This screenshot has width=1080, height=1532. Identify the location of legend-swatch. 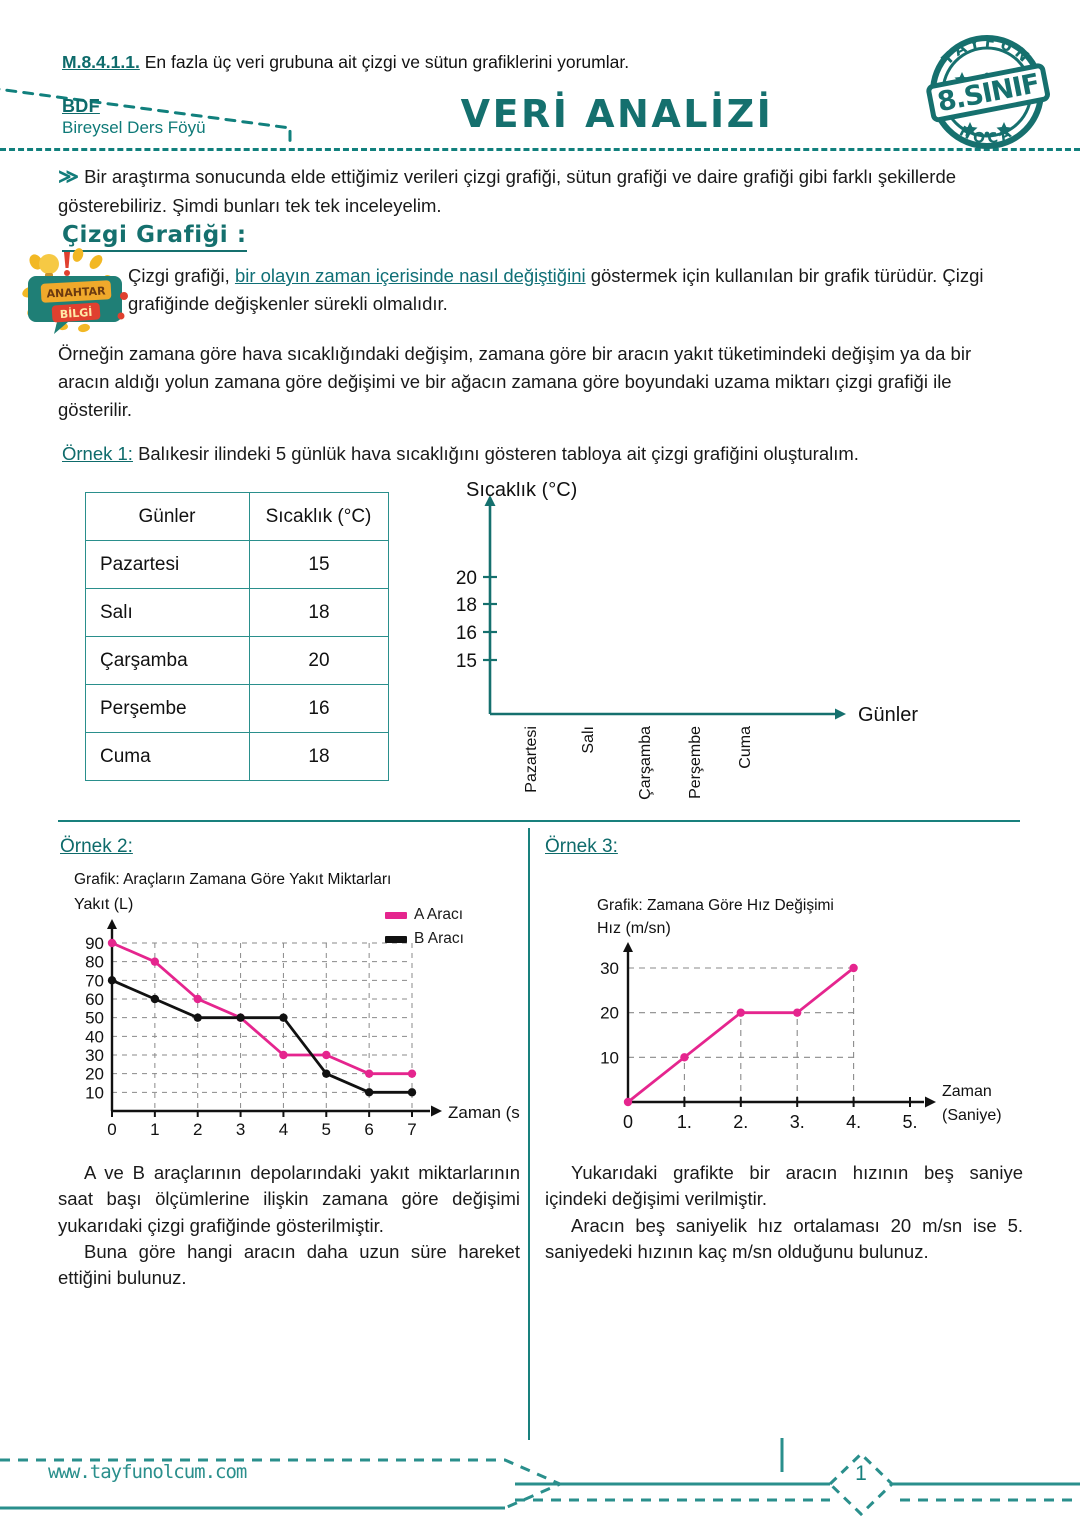
(396, 939).